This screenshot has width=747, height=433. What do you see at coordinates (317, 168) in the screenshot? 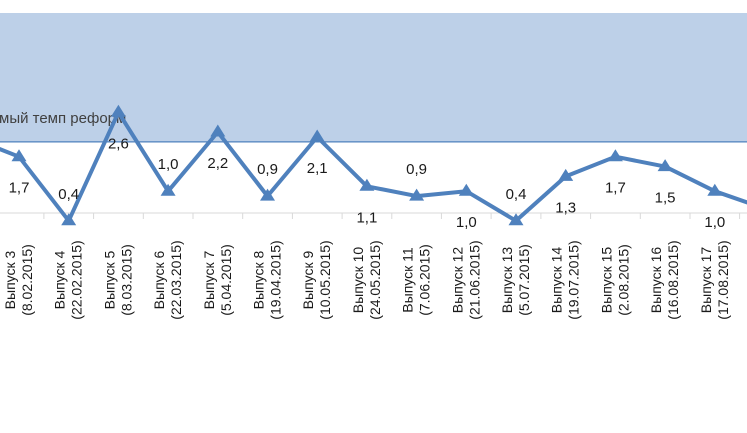
I see `data-label-7: 2,1` at bounding box center [317, 168].